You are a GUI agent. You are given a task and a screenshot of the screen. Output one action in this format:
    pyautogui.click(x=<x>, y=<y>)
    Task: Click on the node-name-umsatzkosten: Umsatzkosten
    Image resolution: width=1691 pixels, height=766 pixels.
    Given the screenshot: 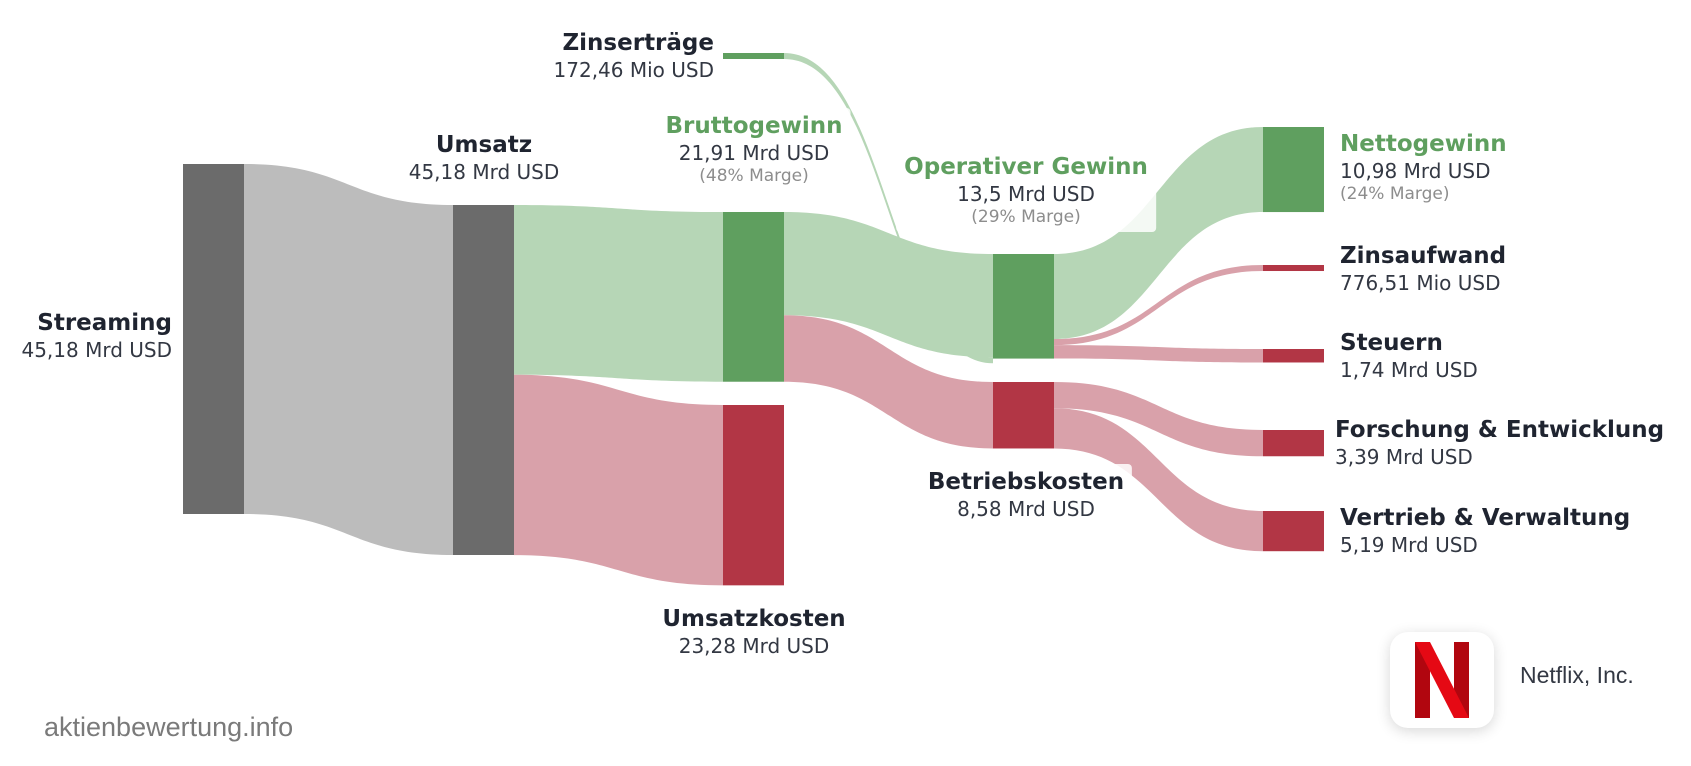 What is the action you would take?
    pyautogui.click(x=754, y=619)
    